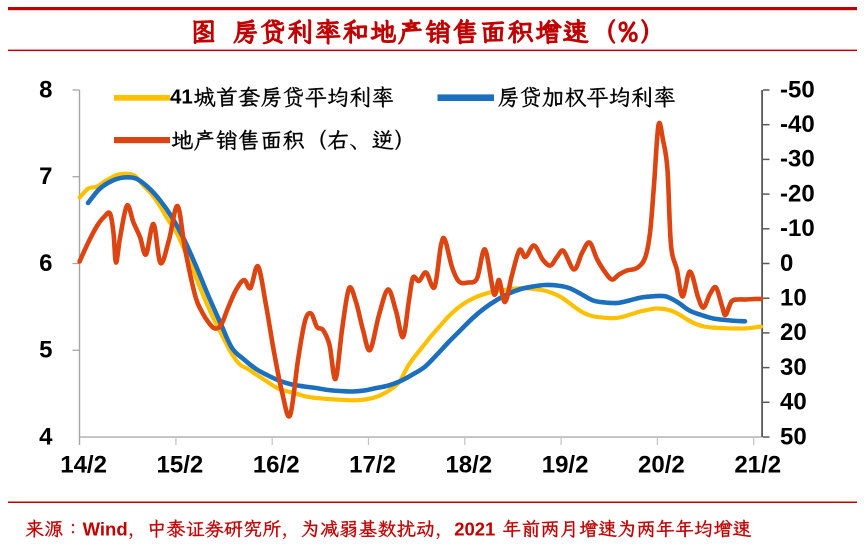  Describe the element at coordinates (797, 193) in the screenshot. I see `svg-text: -20` at that location.